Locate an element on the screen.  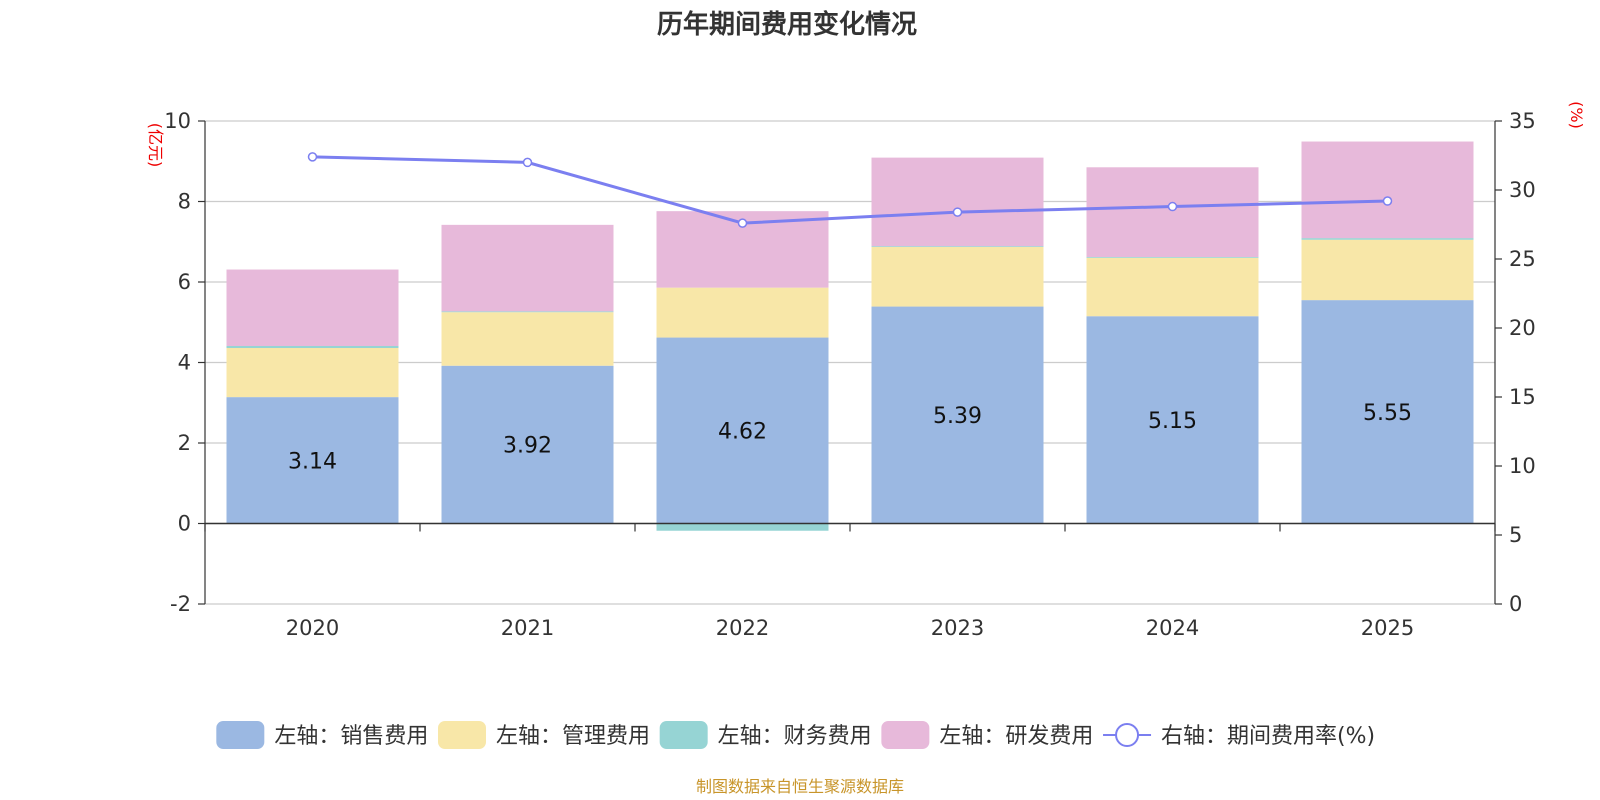
right-tick-label: 30 is located at coordinates (1522, 190).